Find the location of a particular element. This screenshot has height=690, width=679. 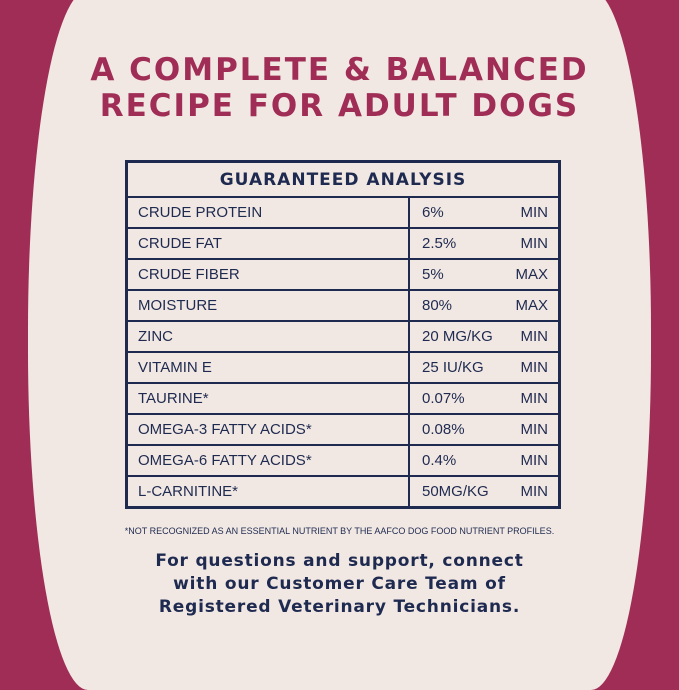

nutrient-name: TAURINE* is located at coordinates (268, 398).